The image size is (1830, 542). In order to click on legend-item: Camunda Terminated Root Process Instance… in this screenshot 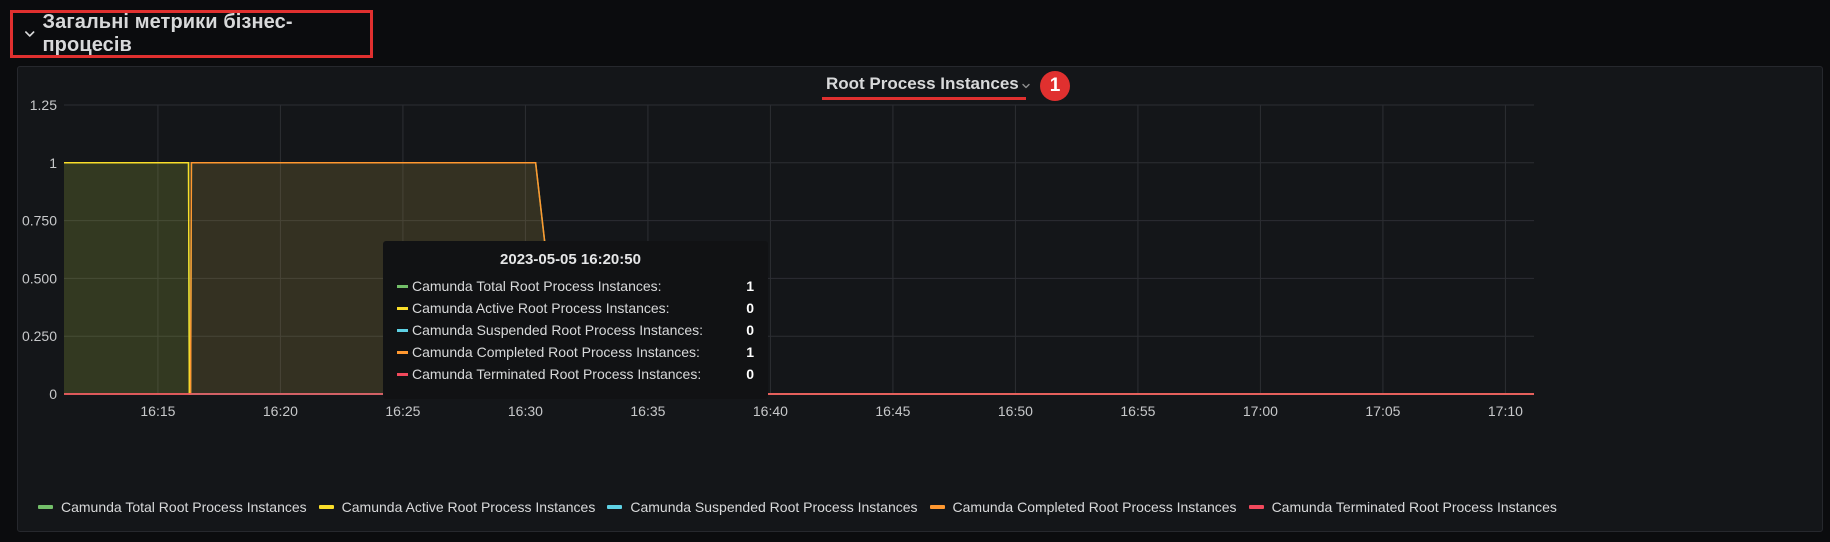, I will do `click(1402, 507)`.